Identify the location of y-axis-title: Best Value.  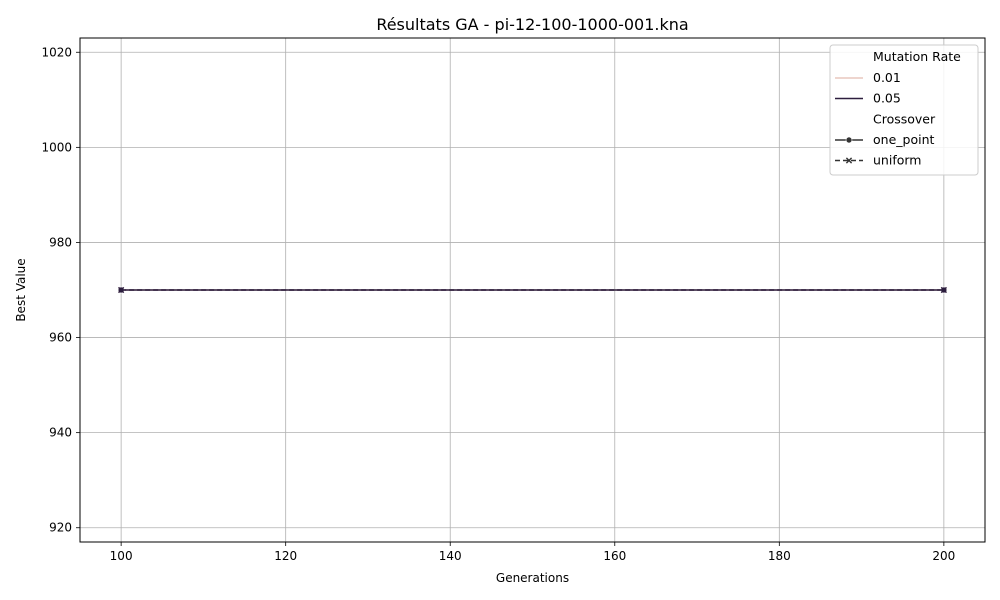
(21, 289).